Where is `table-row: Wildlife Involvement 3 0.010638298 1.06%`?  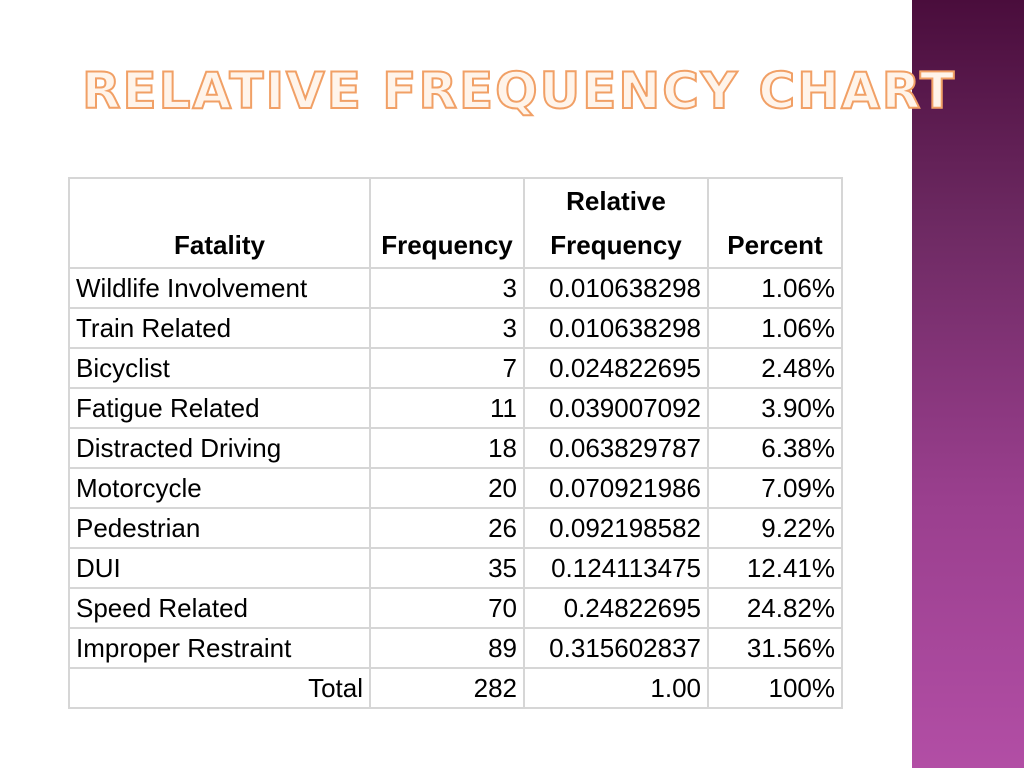 table-row: Wildlife Involvement 3 0.010638298 1.06% is located at coordinates (455, 288).